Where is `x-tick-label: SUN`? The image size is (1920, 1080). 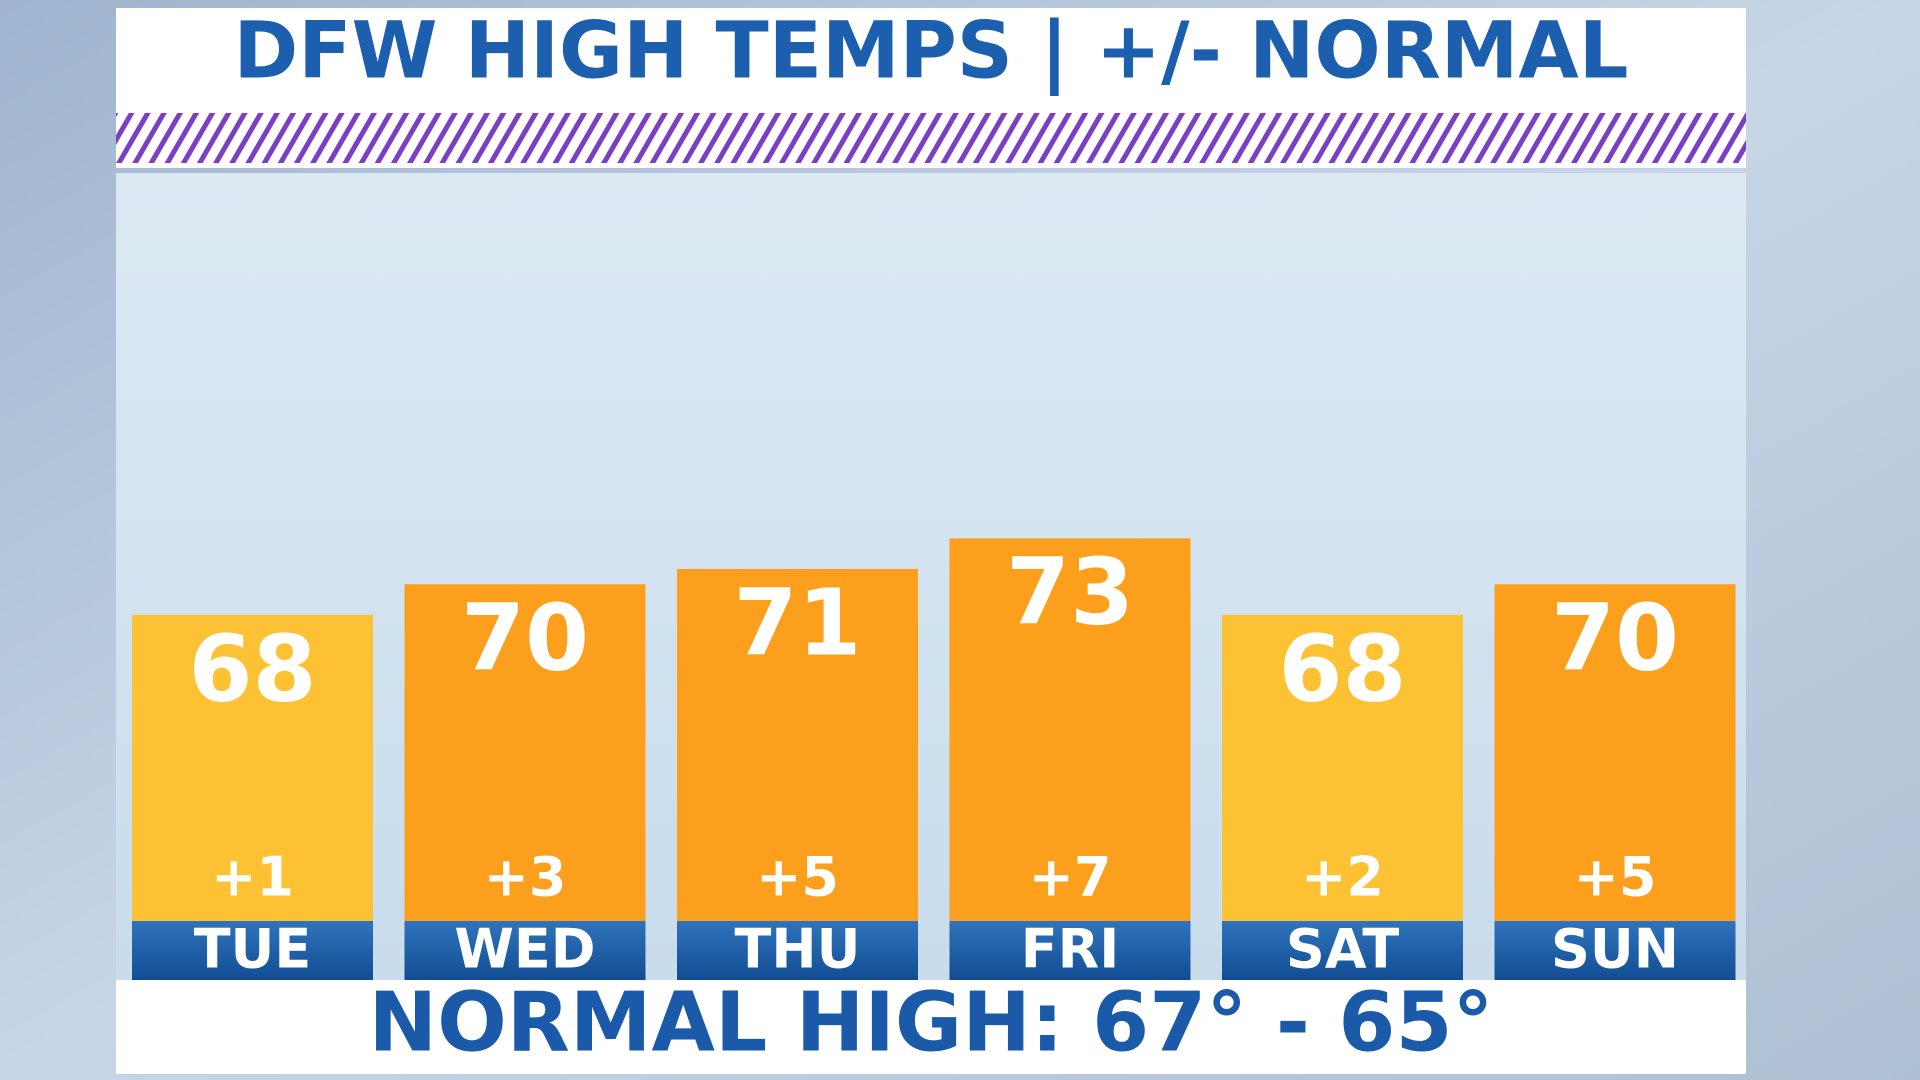 x-tick-label: SUN is located at coordinates (1615, 949).